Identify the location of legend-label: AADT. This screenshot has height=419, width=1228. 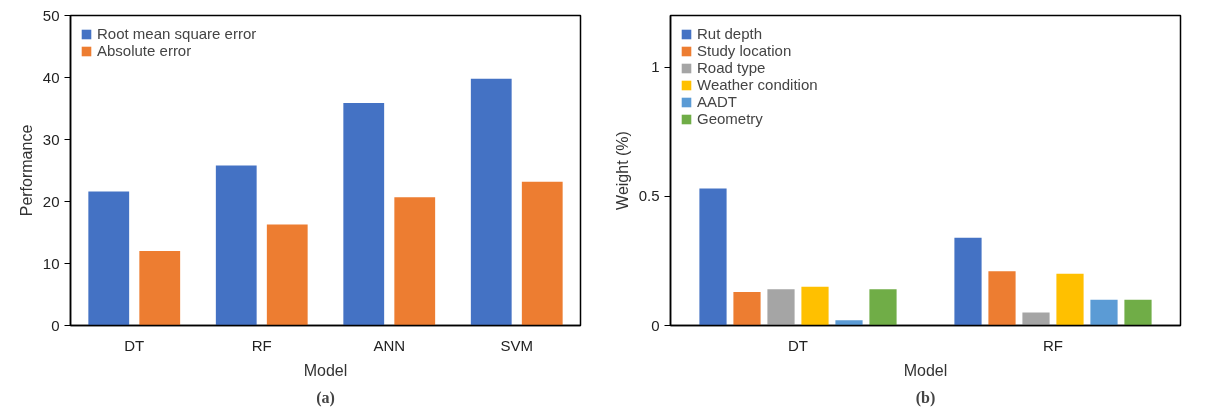
(717, 101).